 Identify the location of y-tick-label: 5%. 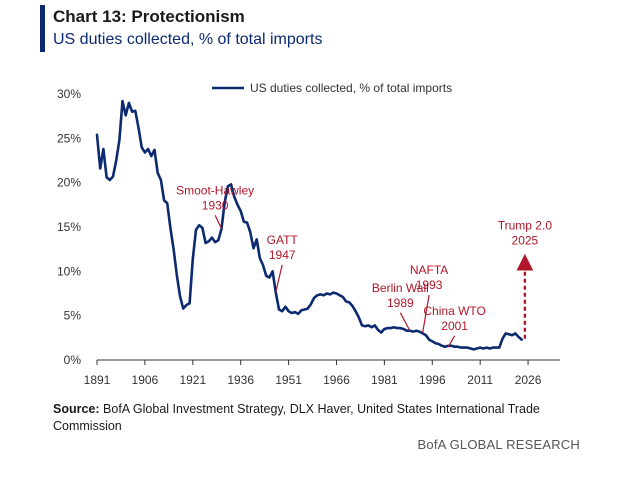
(73, 316).